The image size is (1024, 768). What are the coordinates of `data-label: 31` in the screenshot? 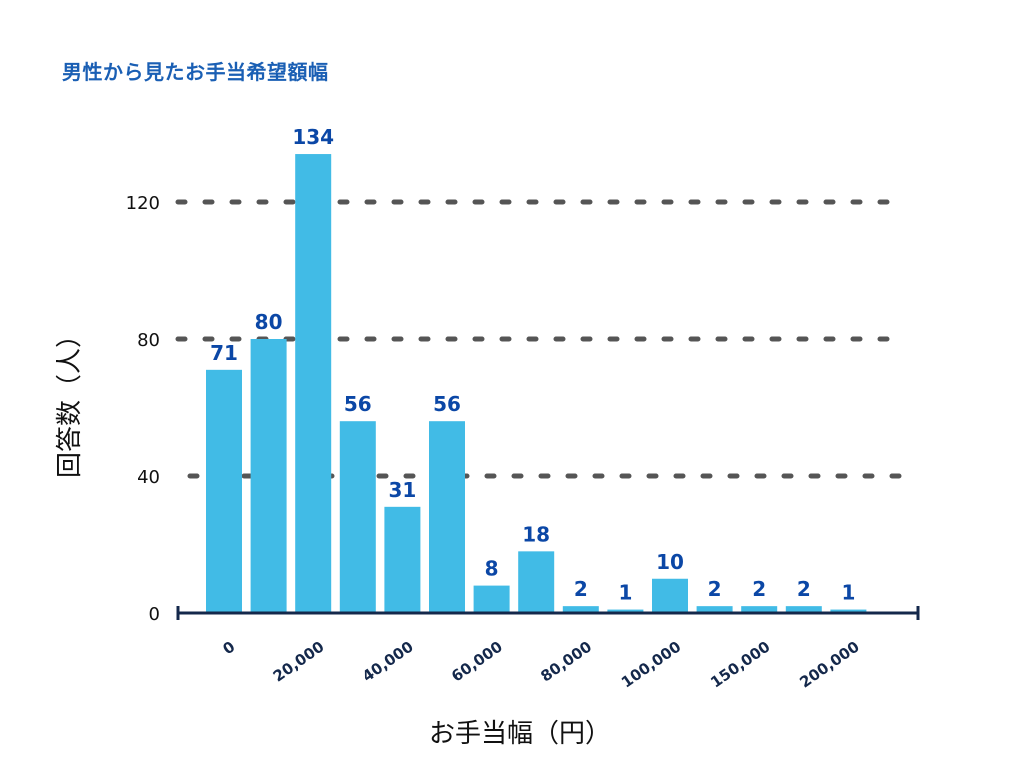 It's located at (402, 490).